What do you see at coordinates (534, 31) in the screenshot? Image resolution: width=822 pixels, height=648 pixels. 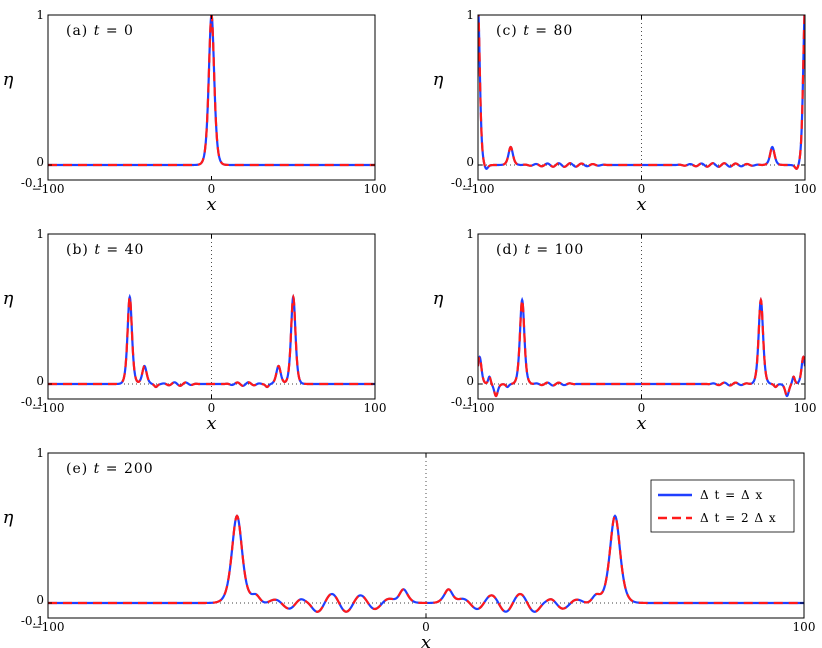 I see `panel-title: (c) t = 80` at bounding box center [534, 31].